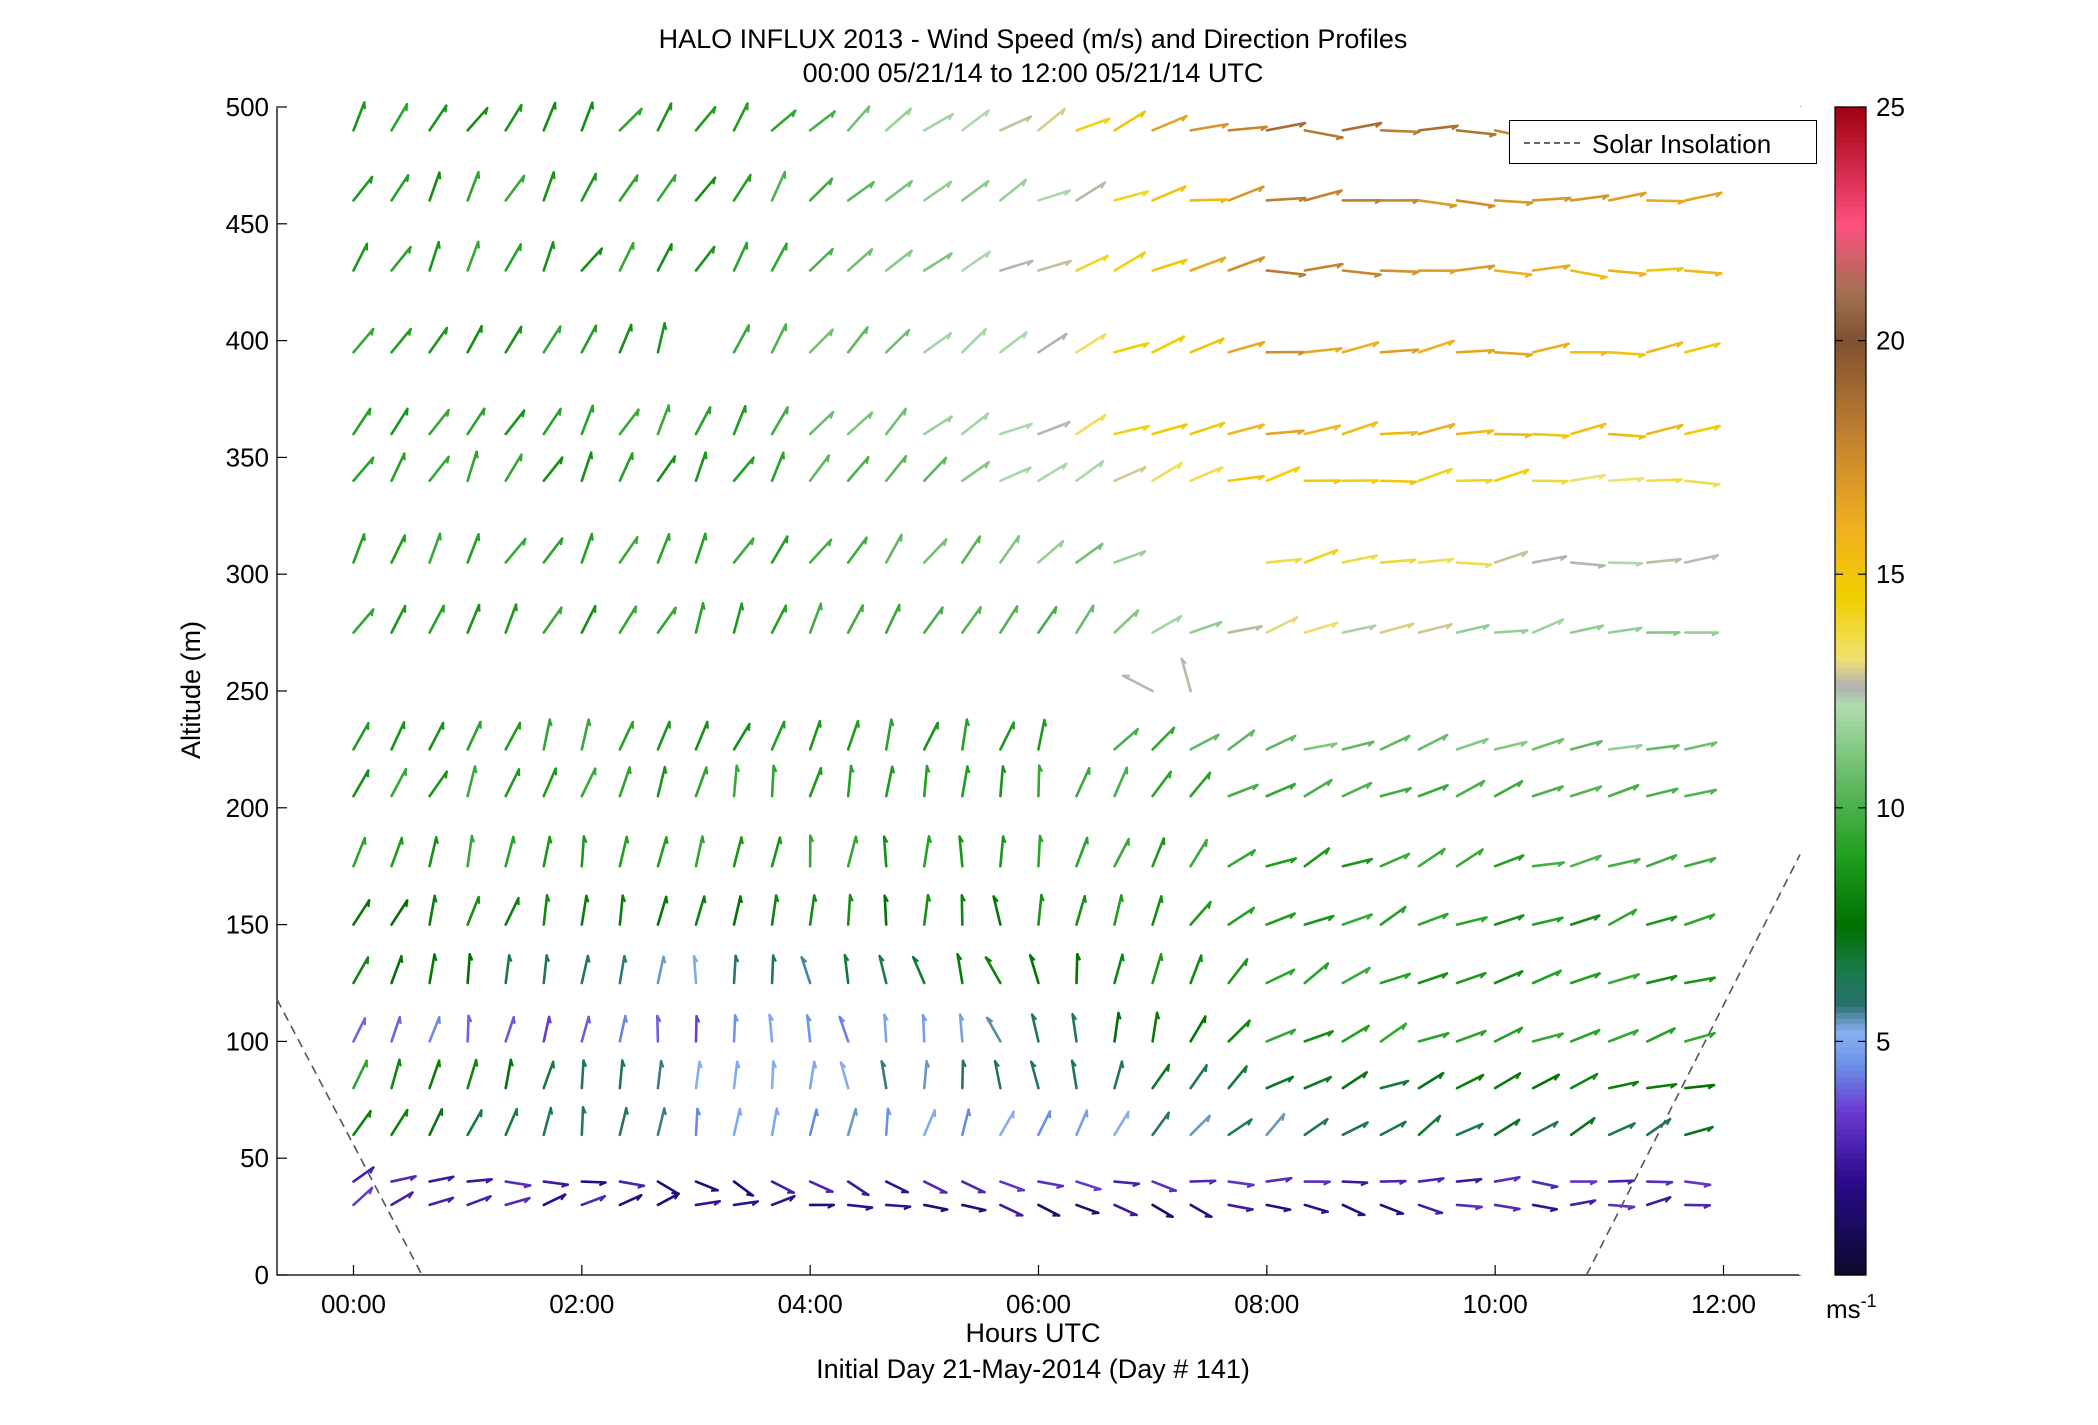  What do you see at coordinates (1890, 808) in the screenshot?
I see `colorbar-tick-label: 10` at bounding box center [1890, 808].